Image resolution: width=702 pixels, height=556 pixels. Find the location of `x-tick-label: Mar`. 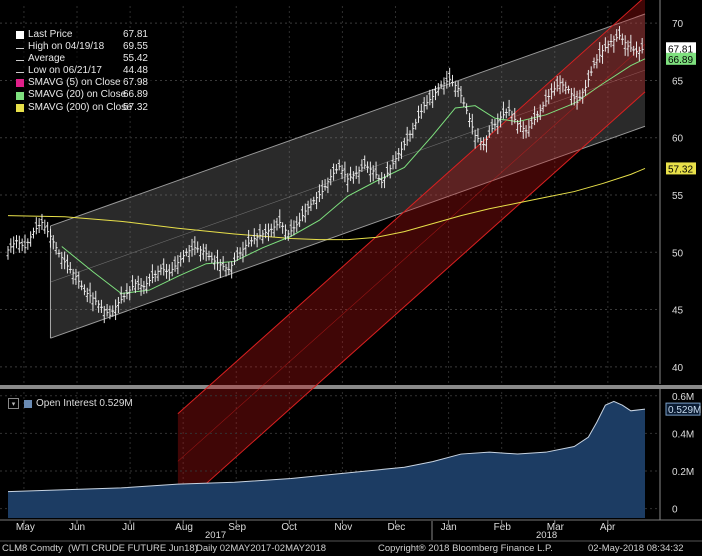

x-tick-label: Mar is located at coordinates (556, 527).